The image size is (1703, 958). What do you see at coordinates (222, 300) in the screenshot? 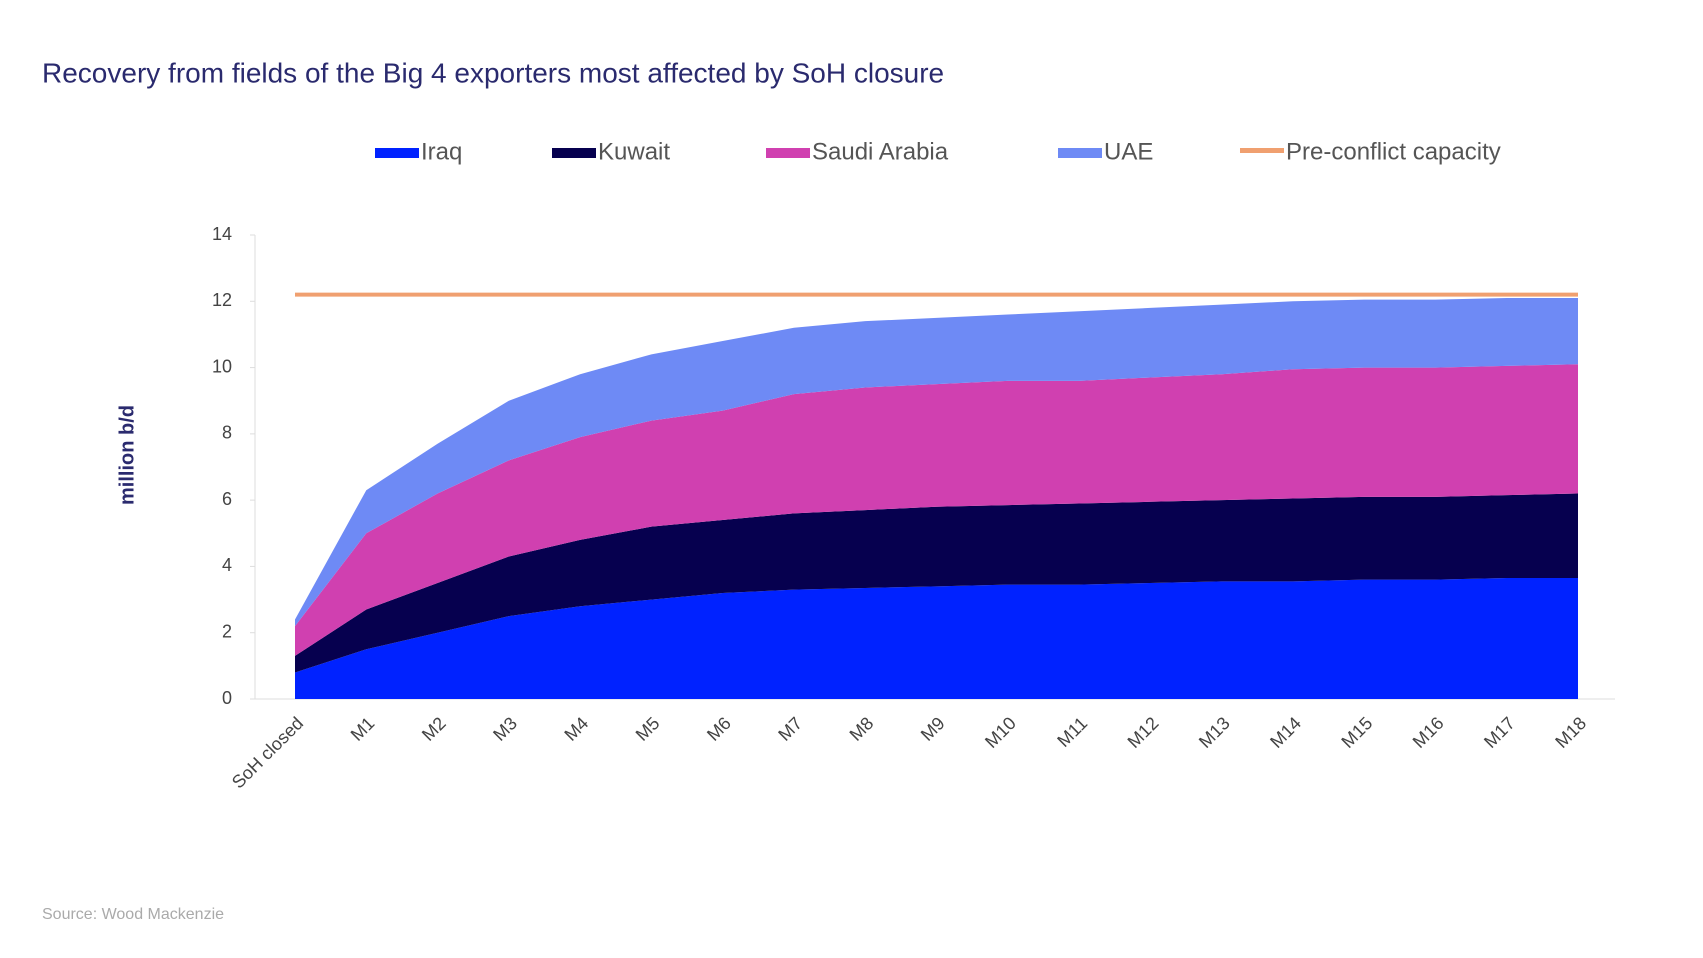
I see `y-tick-label: 12` at bounding box center [222, 300].